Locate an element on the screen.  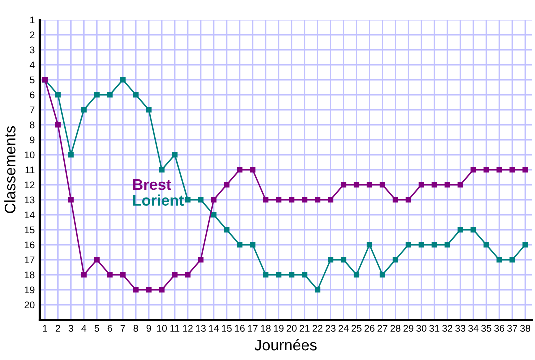
y-tick-label: 2 is located at coordinates (32, 35).